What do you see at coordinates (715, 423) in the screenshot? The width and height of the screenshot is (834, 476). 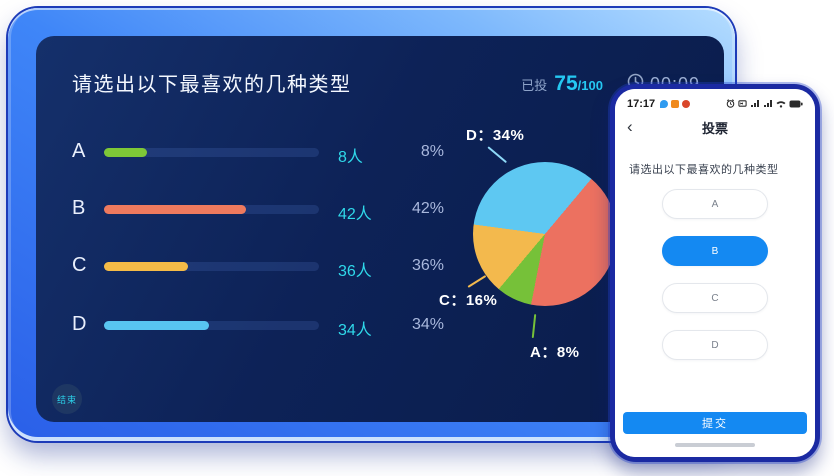 I see `submit-button: 提交` at bounding box center [715, 423].